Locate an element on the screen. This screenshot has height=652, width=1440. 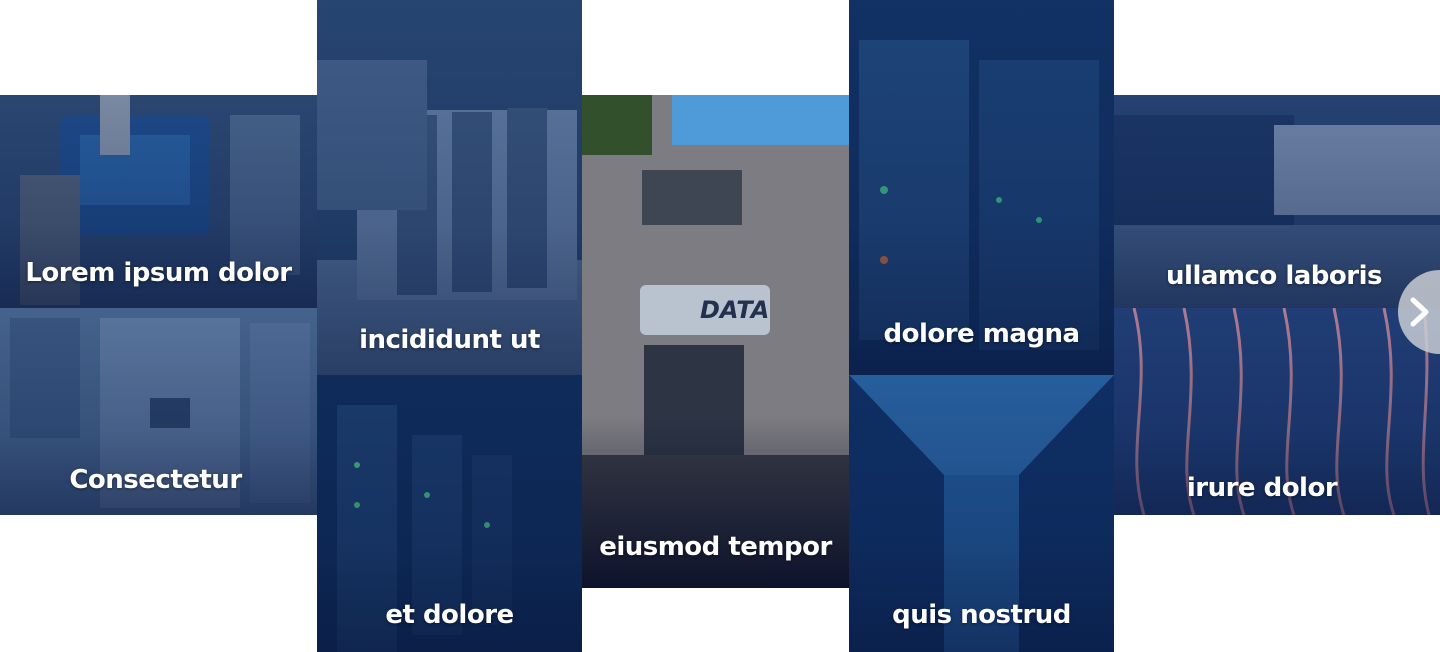
tile-label: dolore magna is located at coordinates (981, 334).